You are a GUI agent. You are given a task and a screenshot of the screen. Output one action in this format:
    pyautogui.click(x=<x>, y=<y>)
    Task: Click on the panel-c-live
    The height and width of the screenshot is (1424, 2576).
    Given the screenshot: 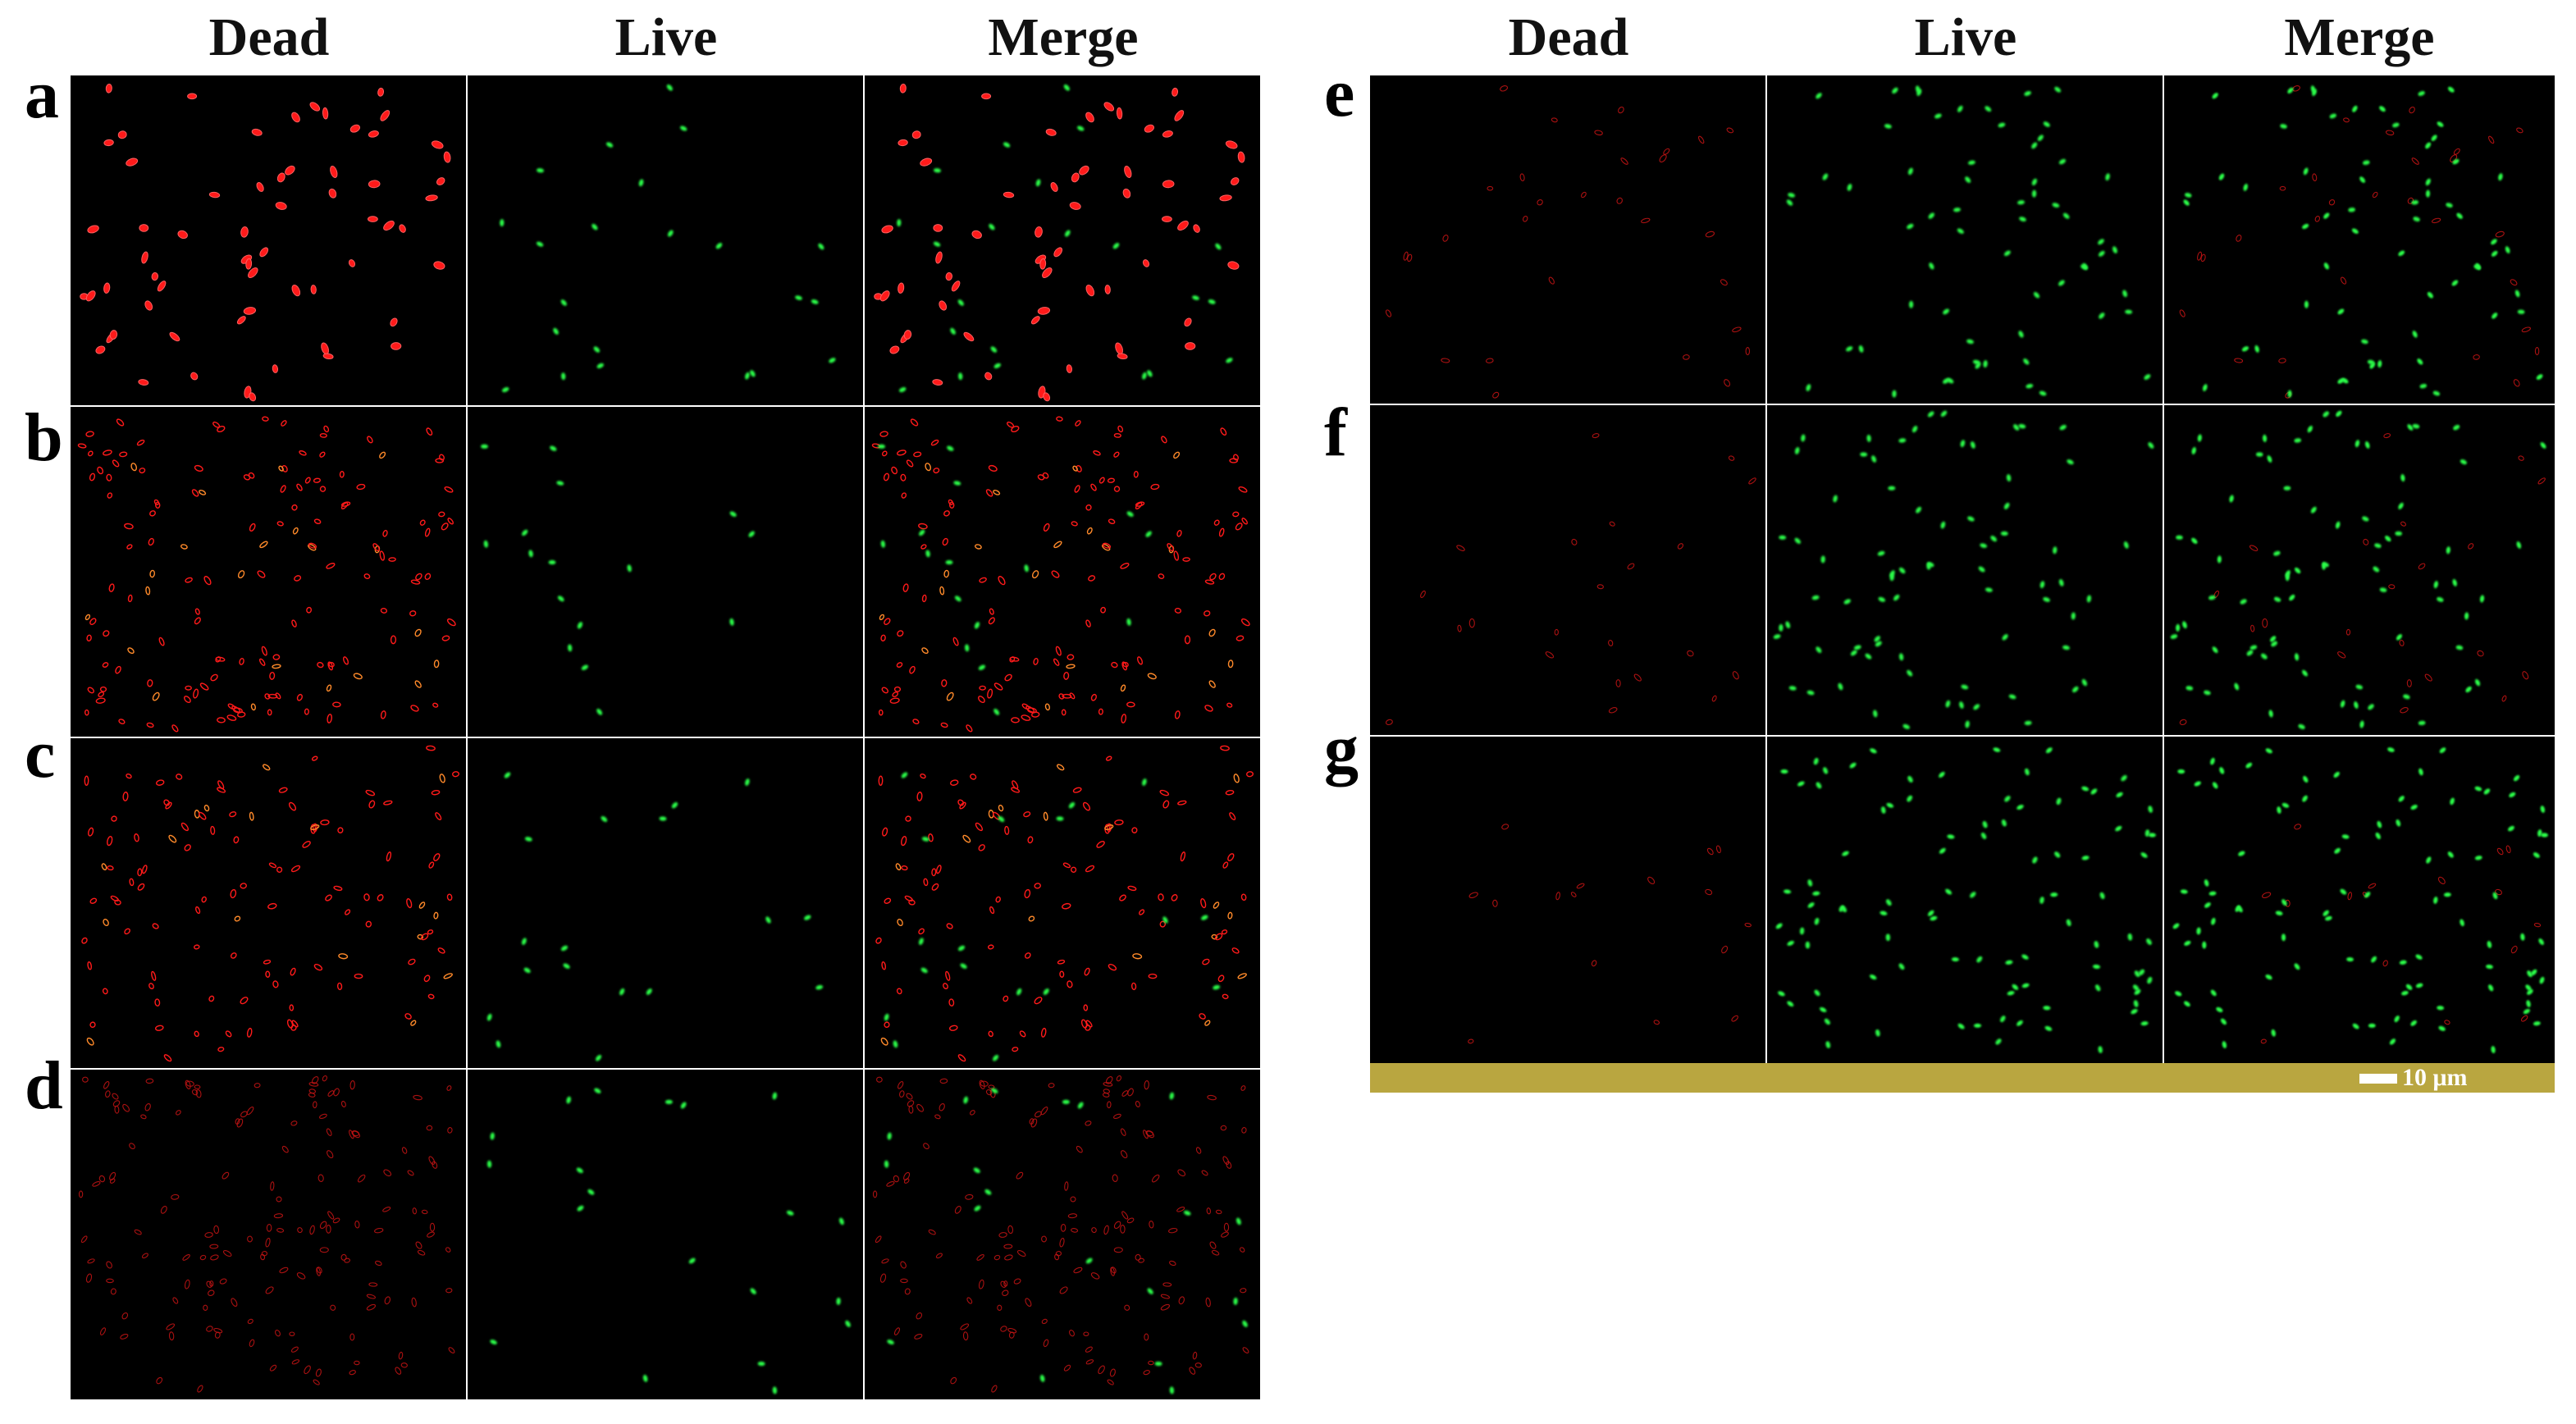 What is the action you would take?
    pyautogui.click(x=666, y=903)
    